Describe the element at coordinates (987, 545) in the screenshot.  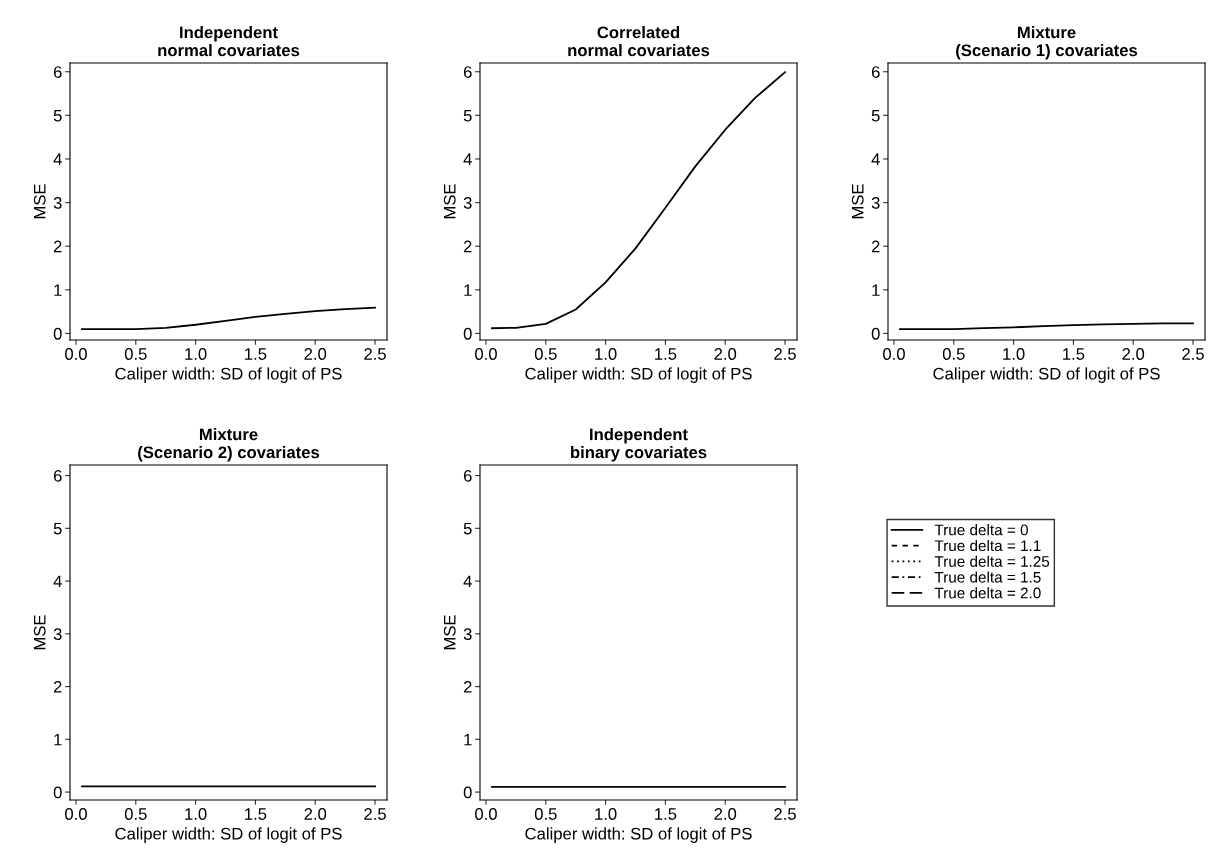
I see `legend-label: True delta = 1.1` at that location.